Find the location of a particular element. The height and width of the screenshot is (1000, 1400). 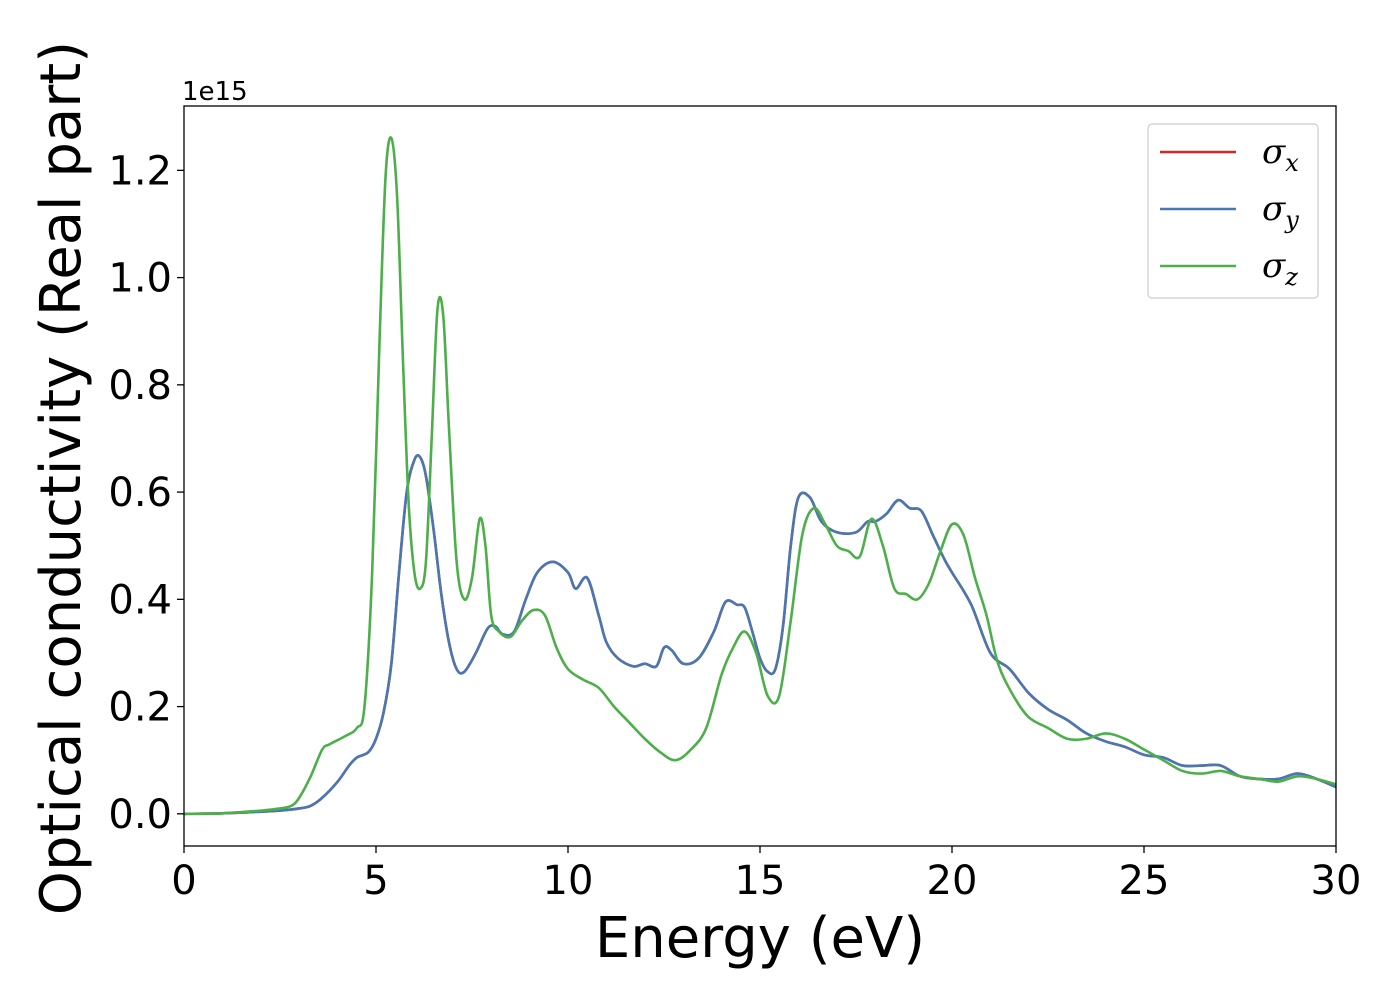

legend-box is located at coordinates (1233, 211).